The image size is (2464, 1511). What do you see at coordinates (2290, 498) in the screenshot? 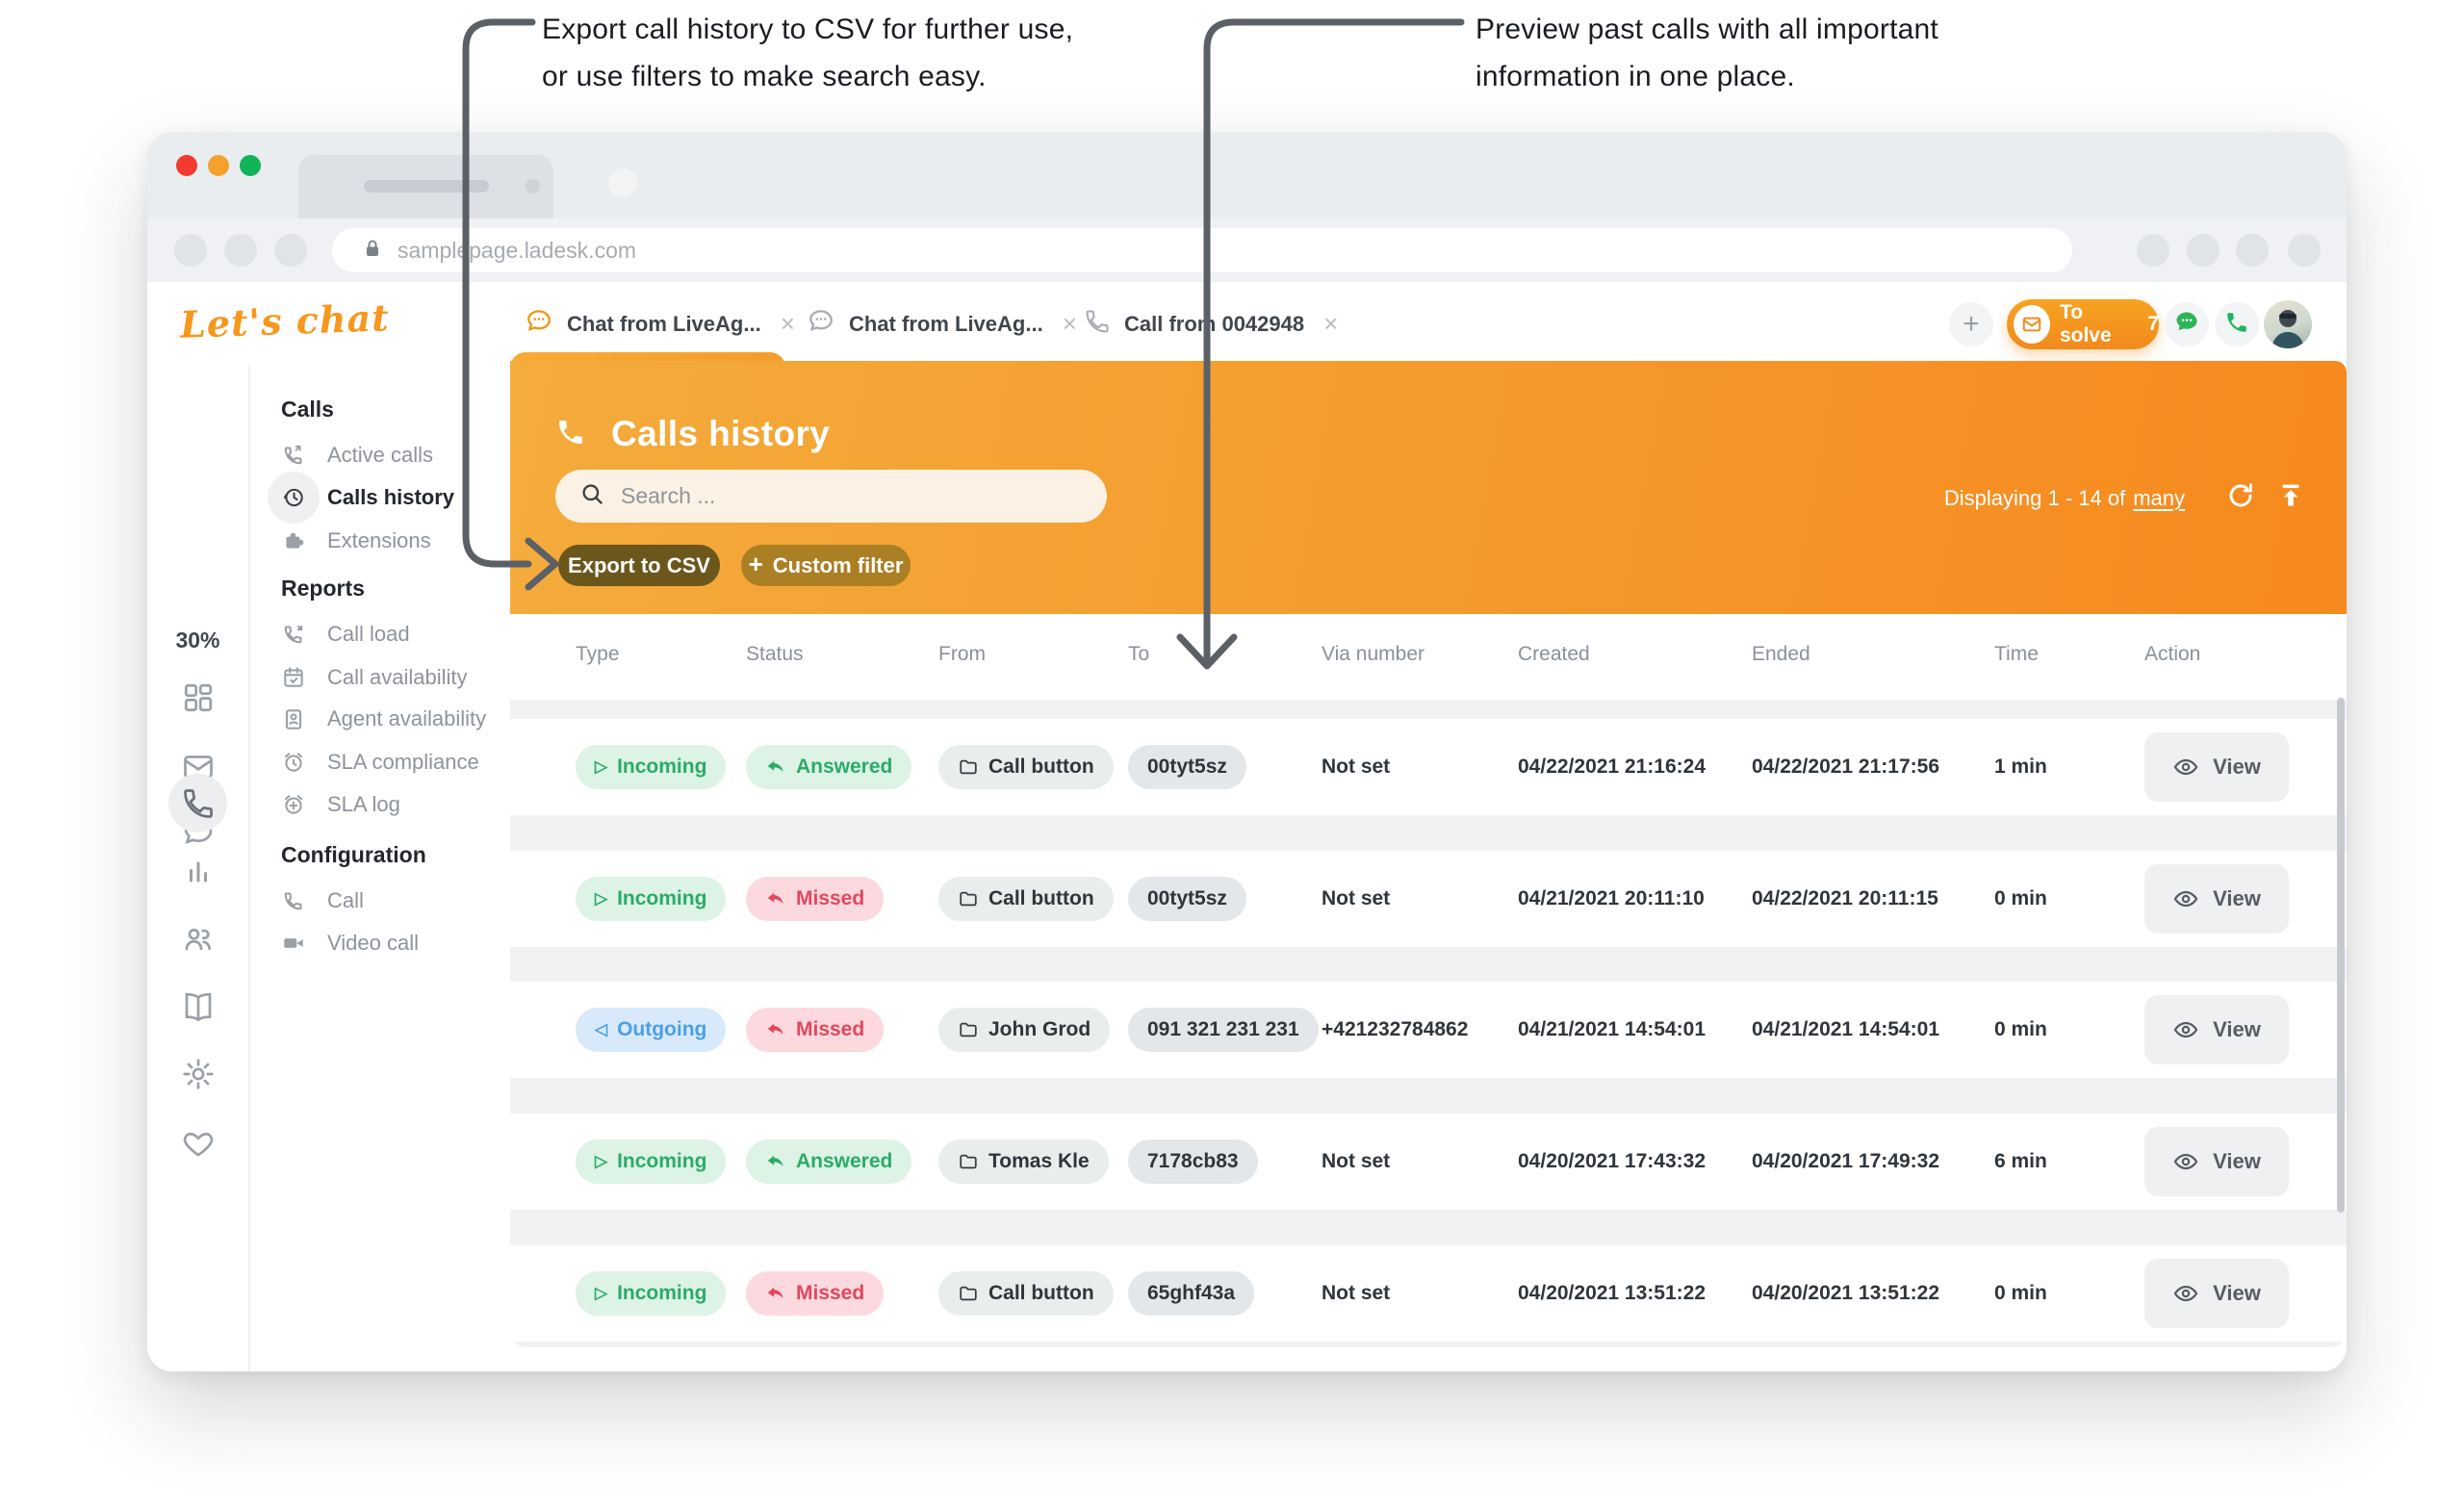
I see `scroll-to-top-icon` at bounding box center [2290, 498].